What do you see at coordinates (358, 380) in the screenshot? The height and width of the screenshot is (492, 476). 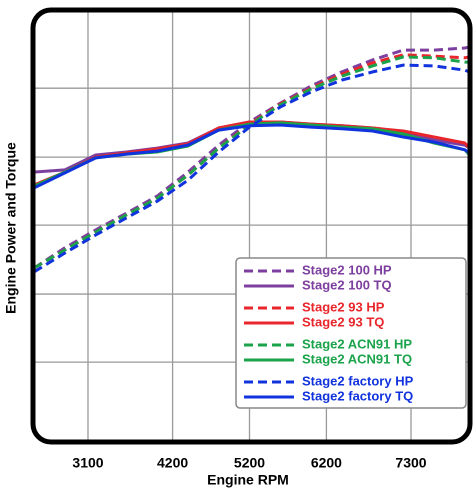 I see `legend-label: Stage2 factory HP` at bounding box center [358, 380].